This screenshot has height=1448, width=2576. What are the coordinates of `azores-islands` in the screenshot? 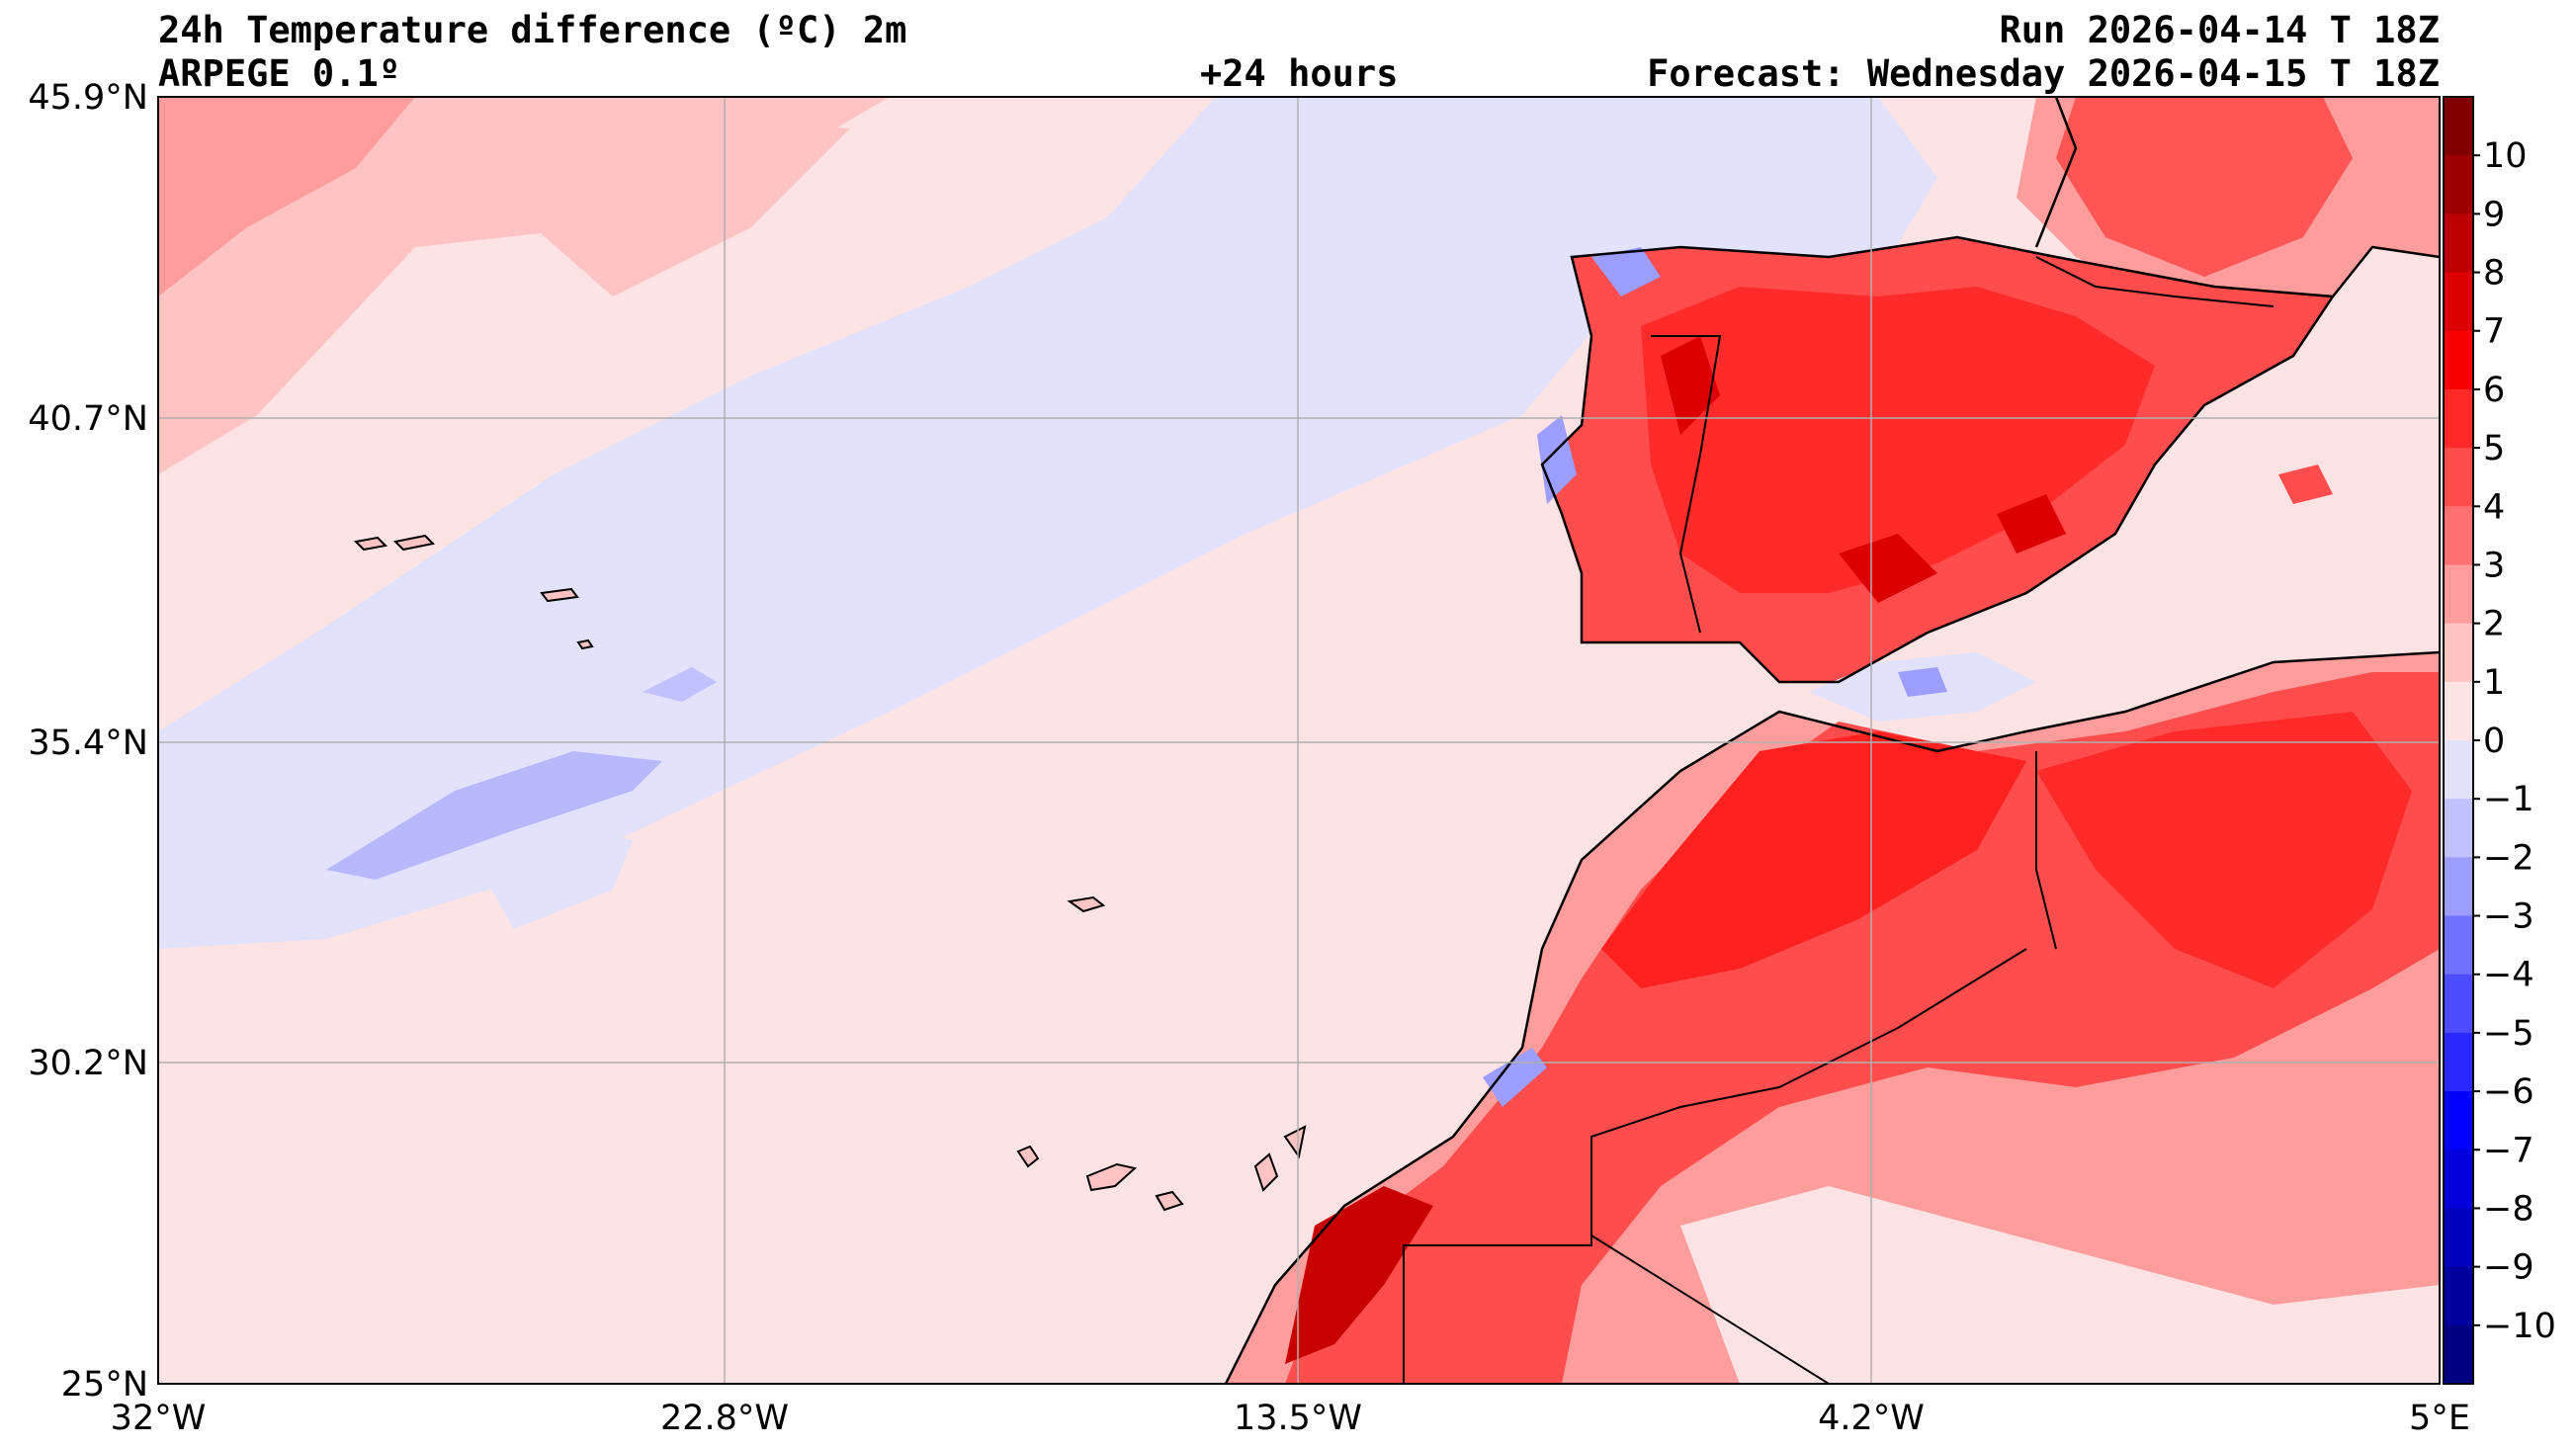 It's located at (473, 592).